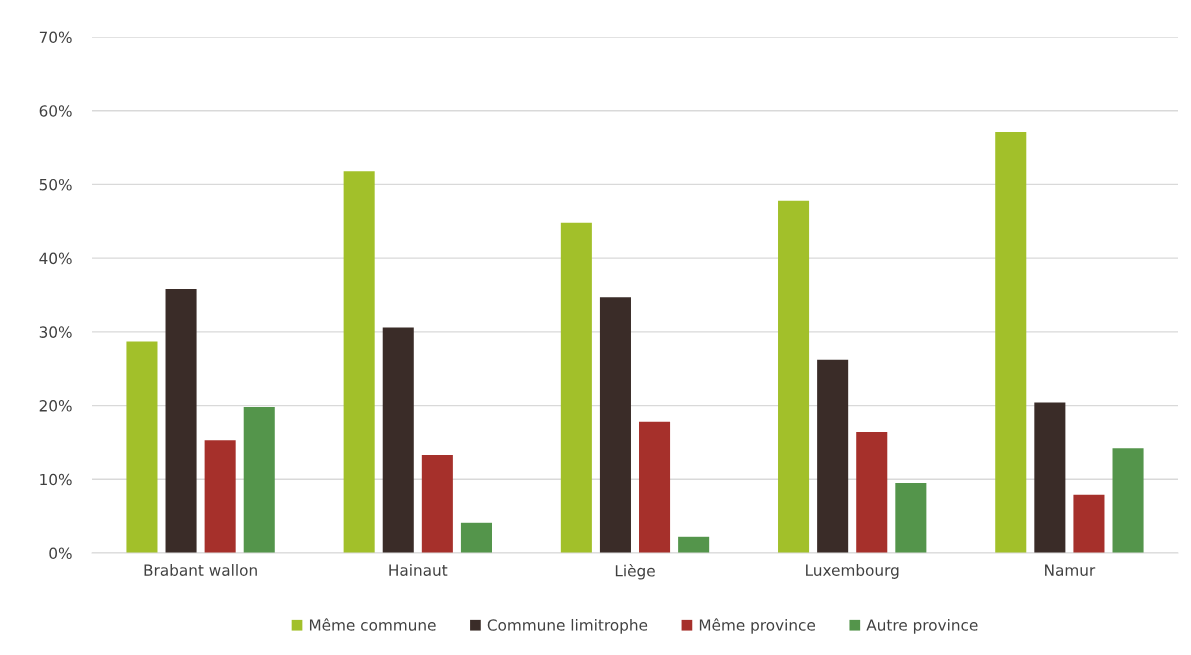 The width and height of the screenshot is (1191, 655). What do you see at coordinates (55, 258) in the screenshot?
I see `y-tick-label: 40%` at bounding box center [55, 258].